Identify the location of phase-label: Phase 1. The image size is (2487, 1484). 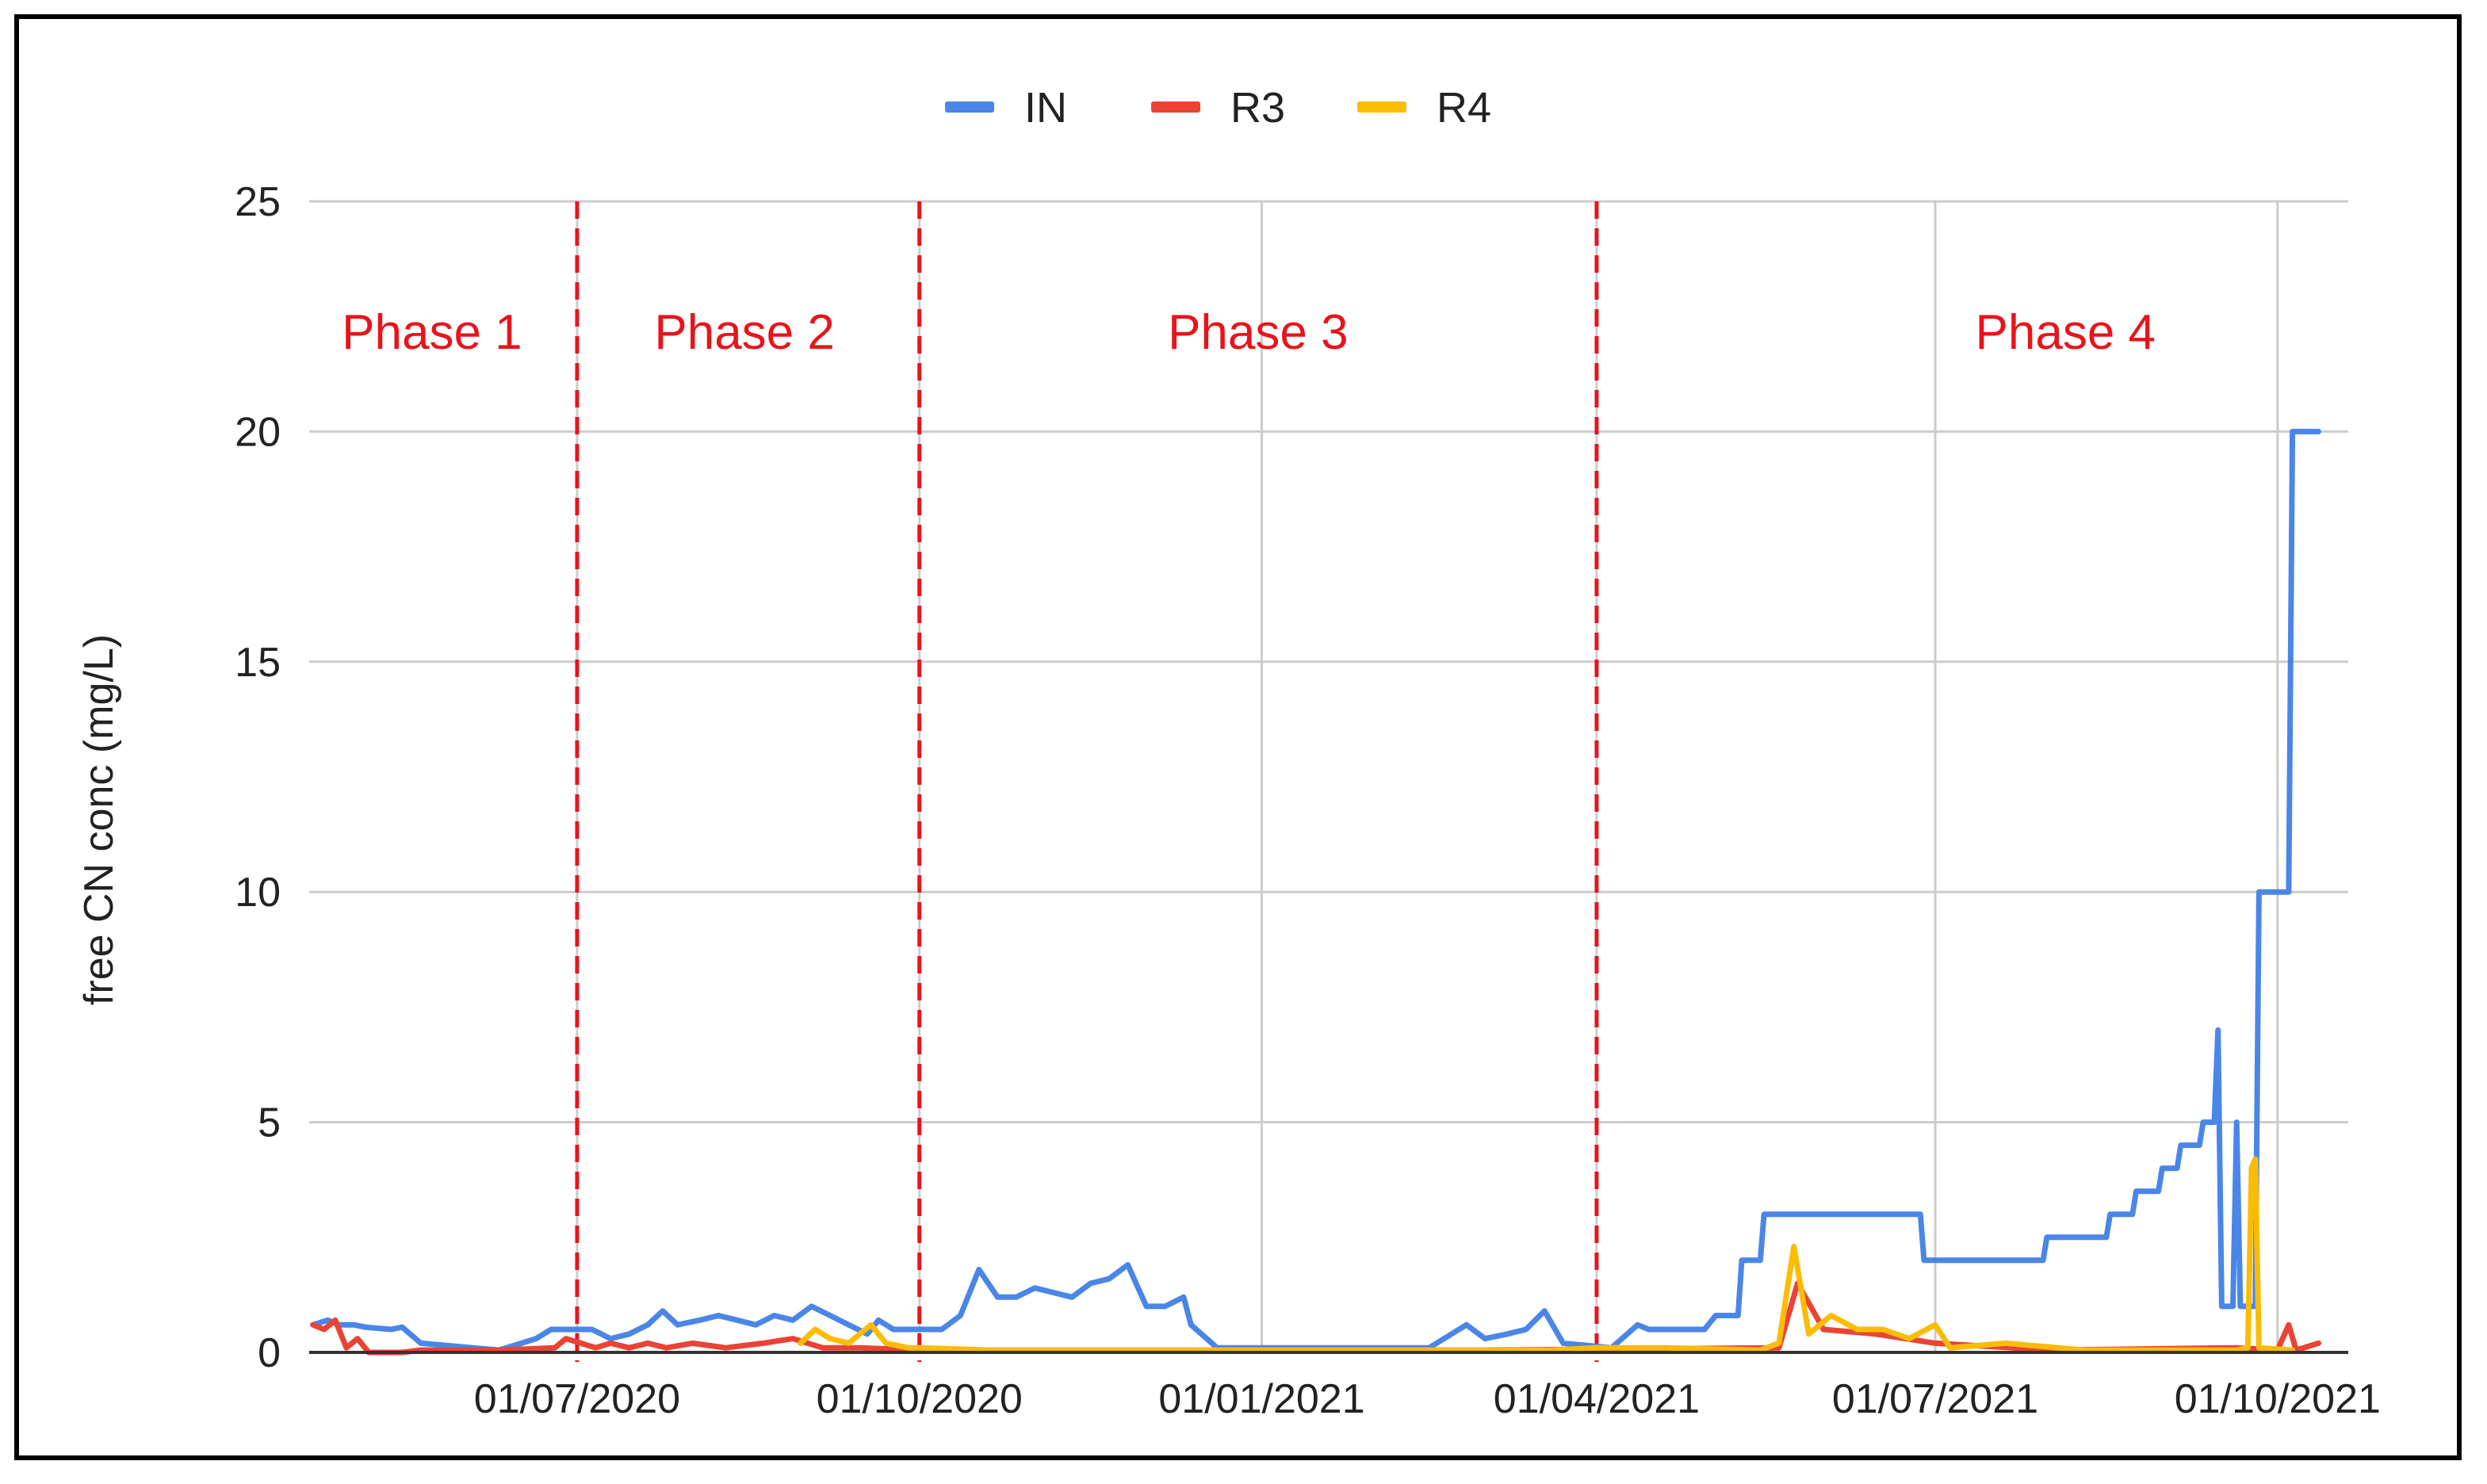
(432, 332).